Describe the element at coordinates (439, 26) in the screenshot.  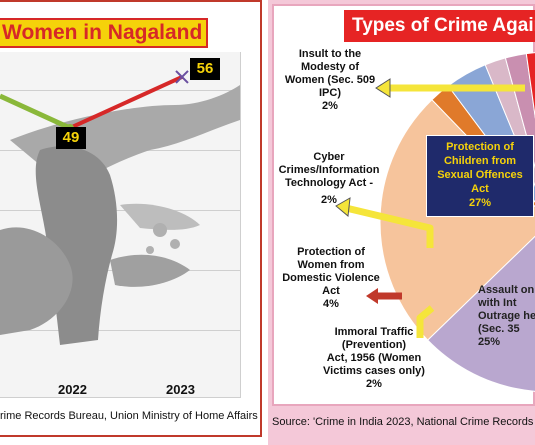
I see `right-chart-title: Types of Crime Again` at that location.